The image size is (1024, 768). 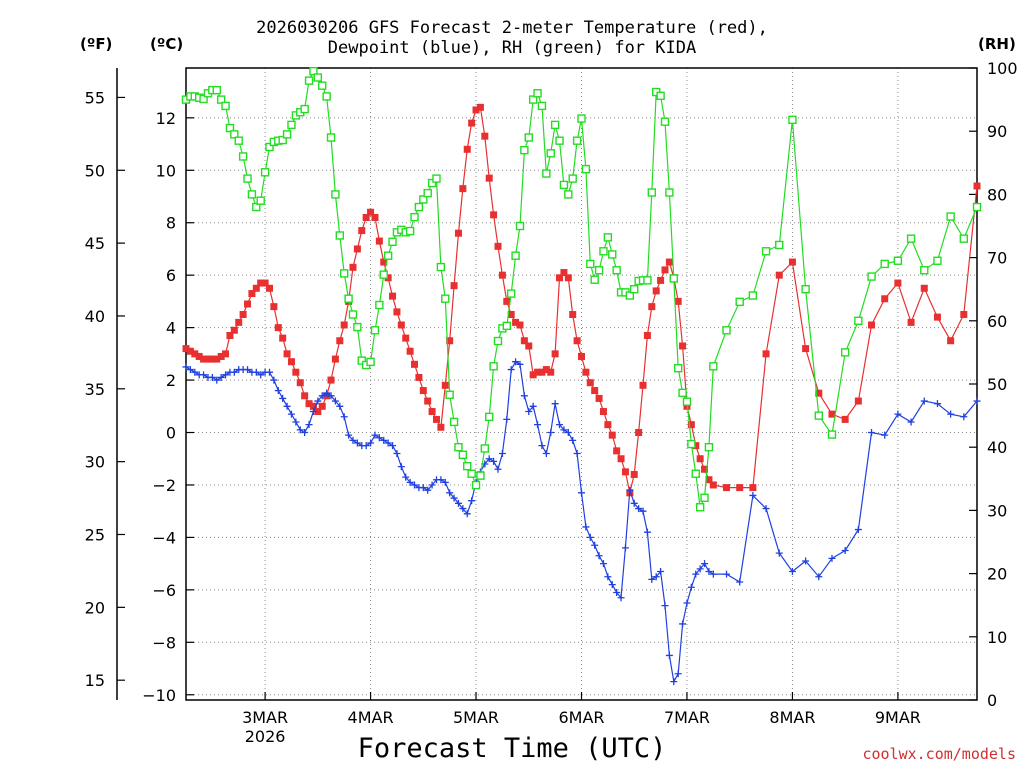 What do you see at coordinates (997, 258) in the screenshot?
I see `rh-tick-label: 70` at bounding box center [997, 258].